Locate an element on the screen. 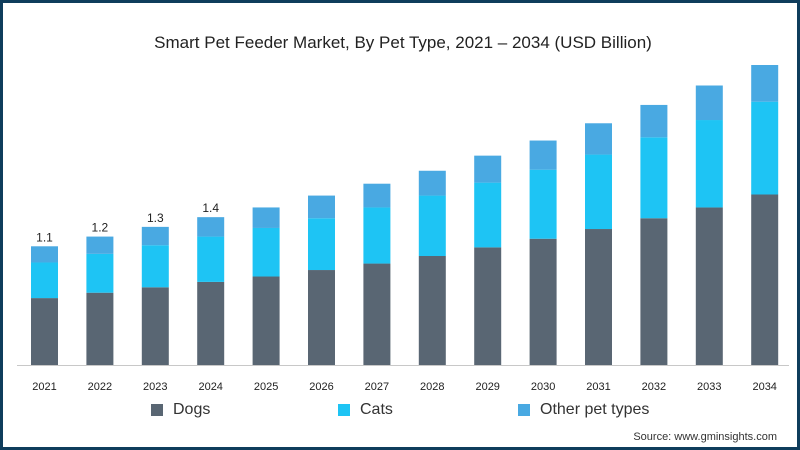  bar-cats-2029 is located at coordinates (488, 215).